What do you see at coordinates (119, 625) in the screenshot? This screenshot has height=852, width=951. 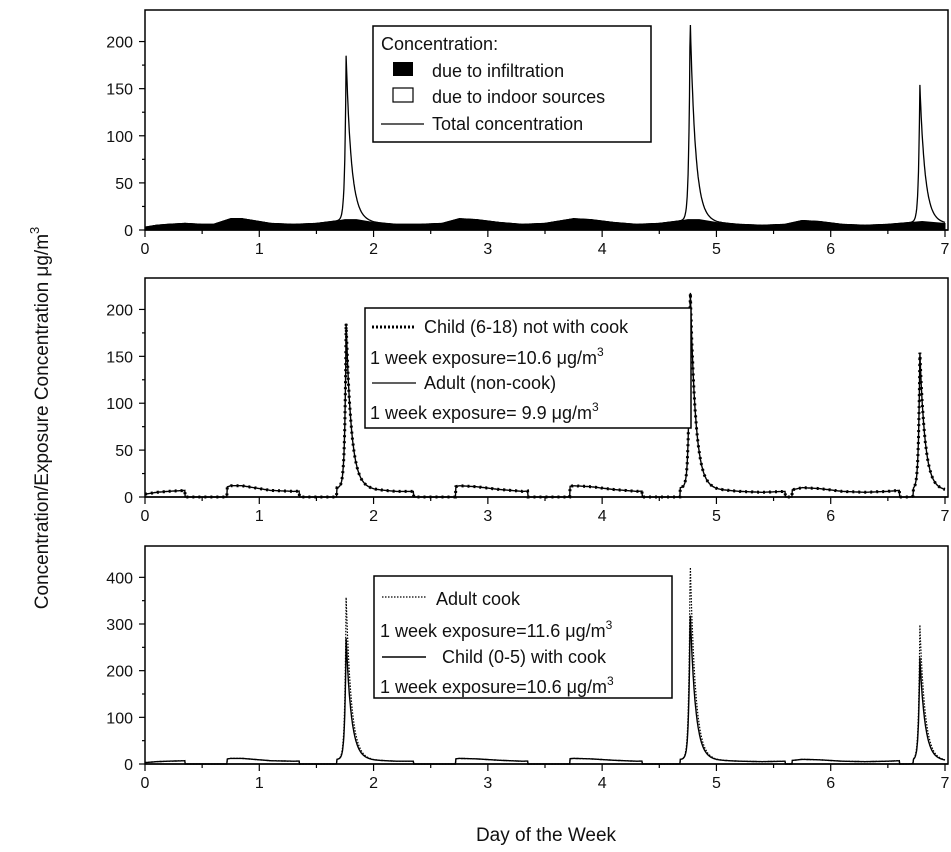 I see `y-tick-label: 300` at bounding box center [119, 625].